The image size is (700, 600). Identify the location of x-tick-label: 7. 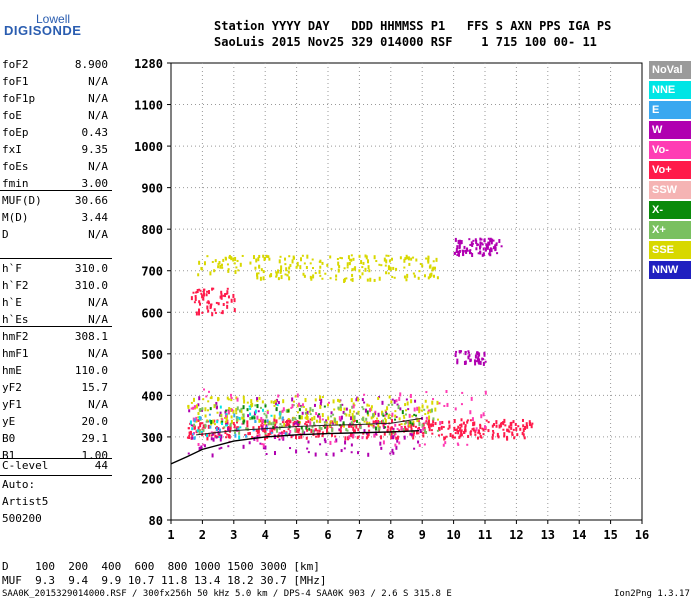
(359, 535).